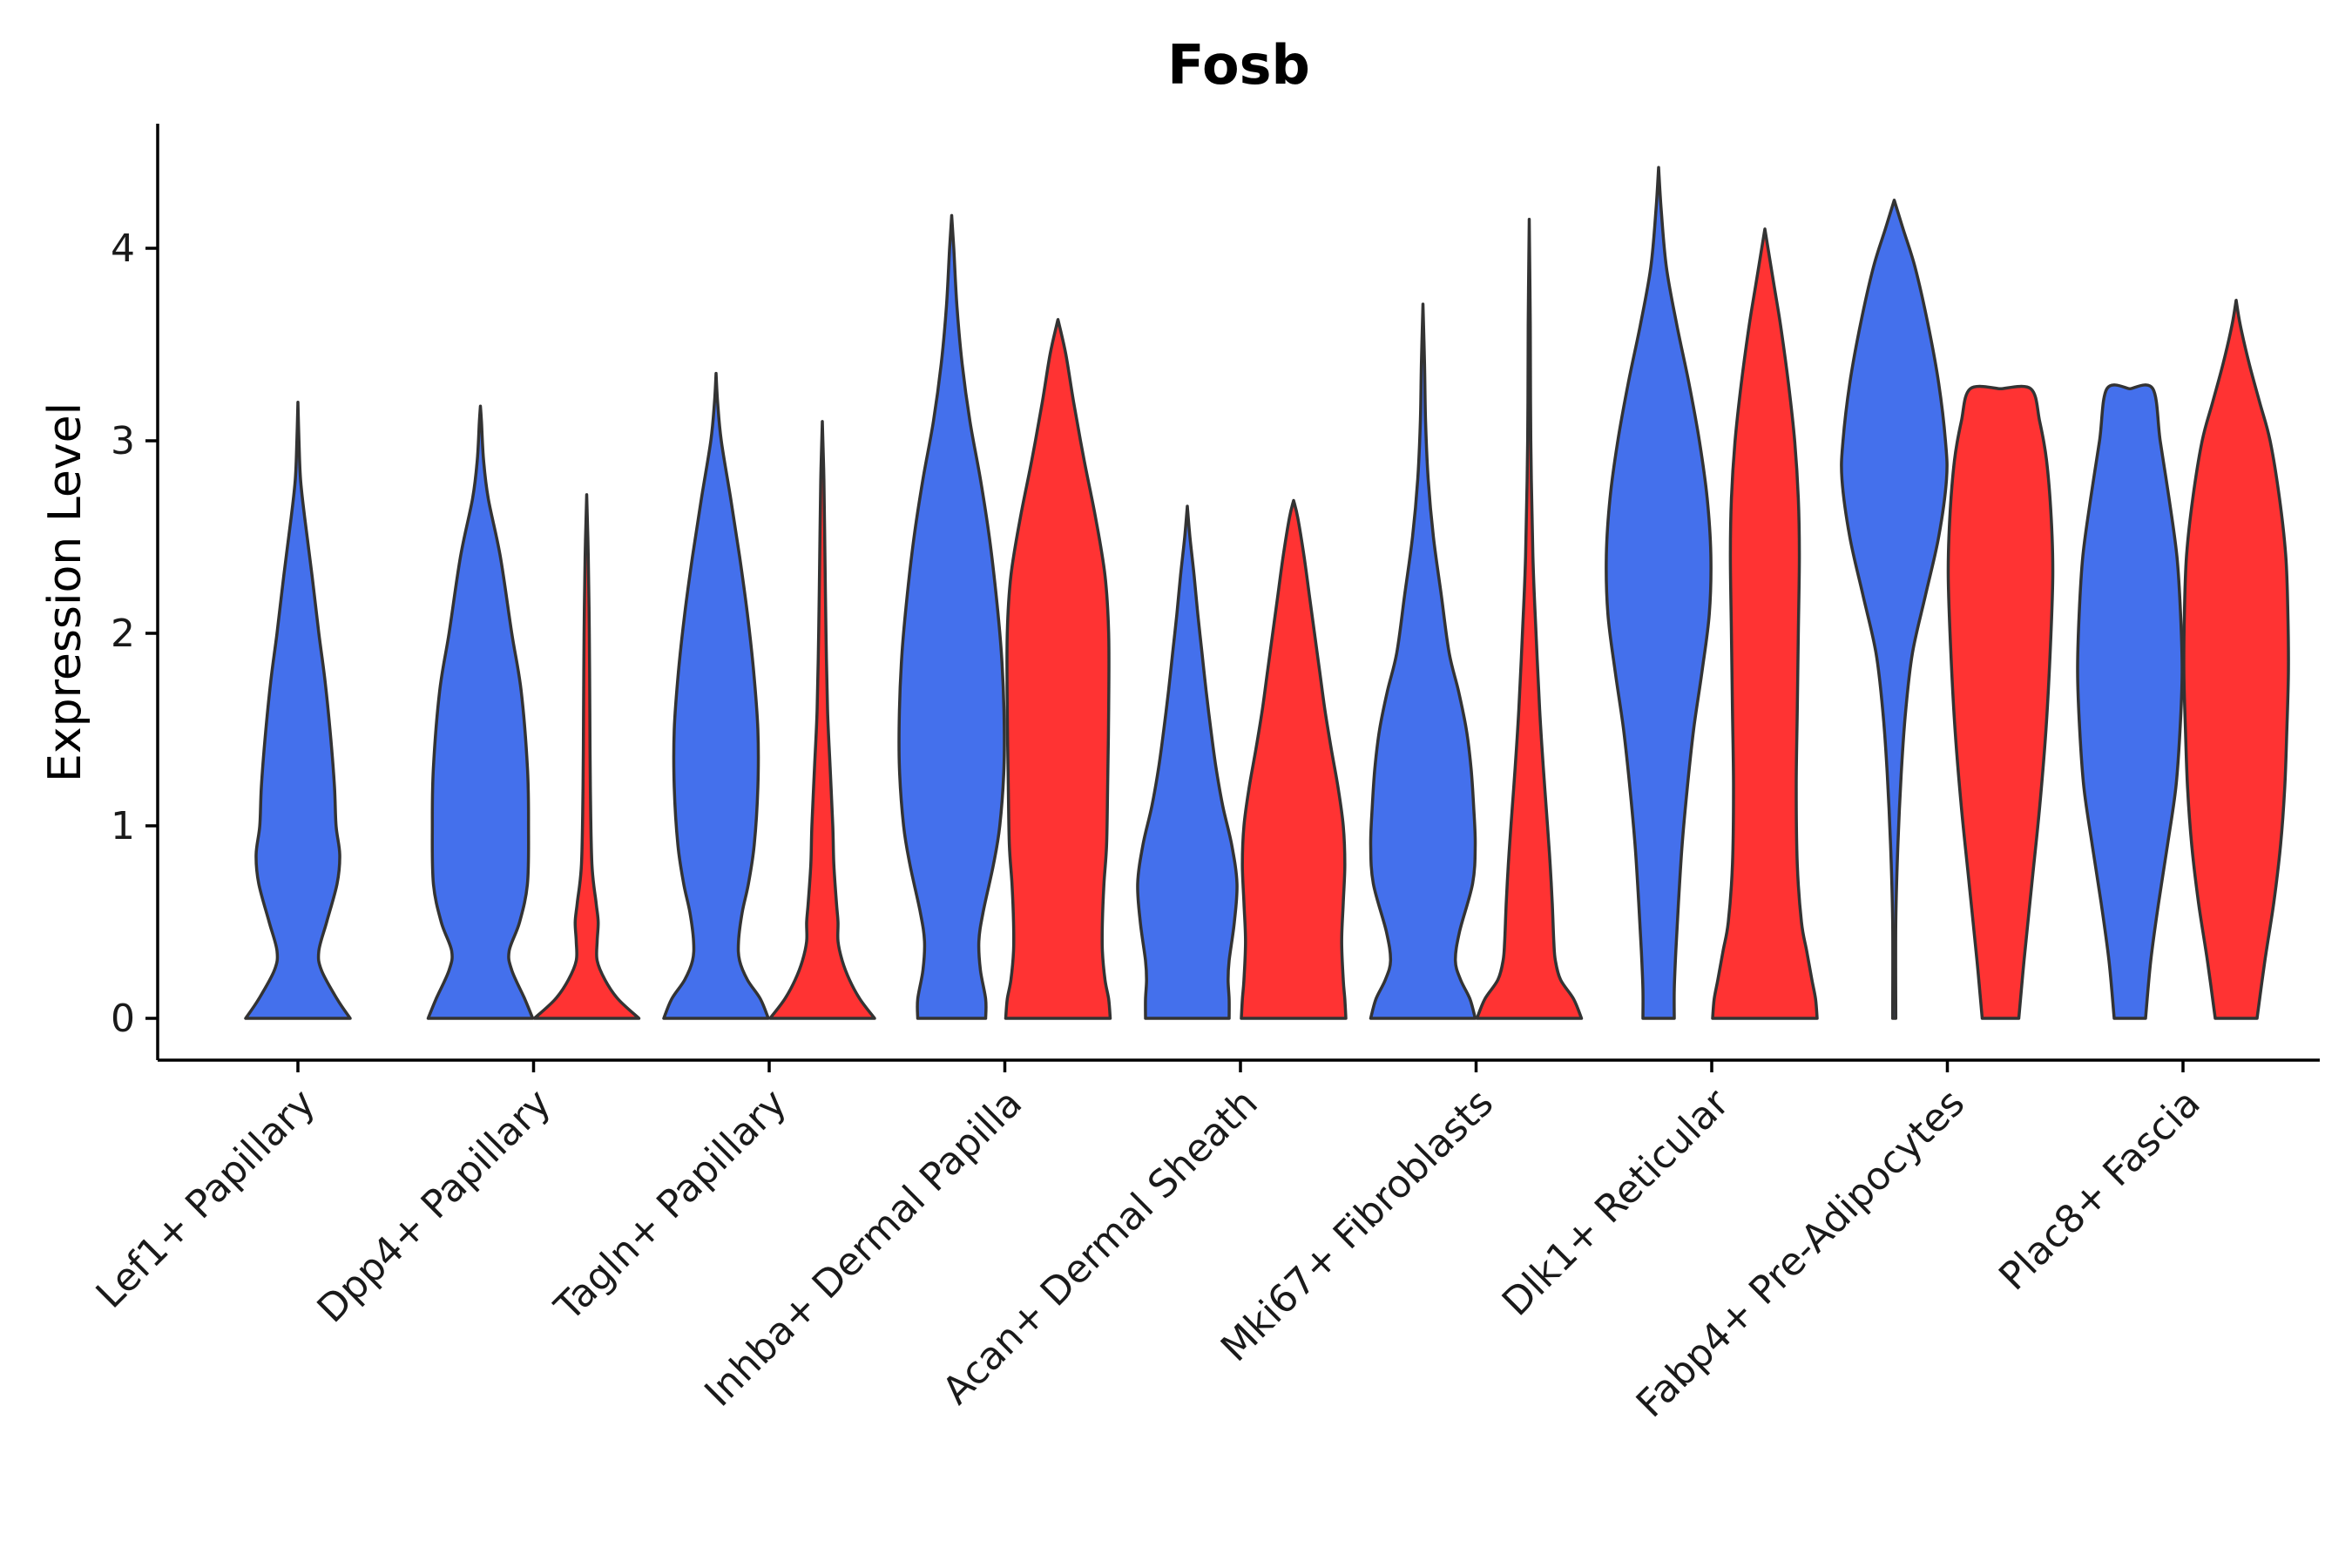 This screenshot has height=1568, width=2352. What do you see at coordinates (123, 634) in the screenshot?
I see `y-tick-label: 2` at bounding box center [123, 634].